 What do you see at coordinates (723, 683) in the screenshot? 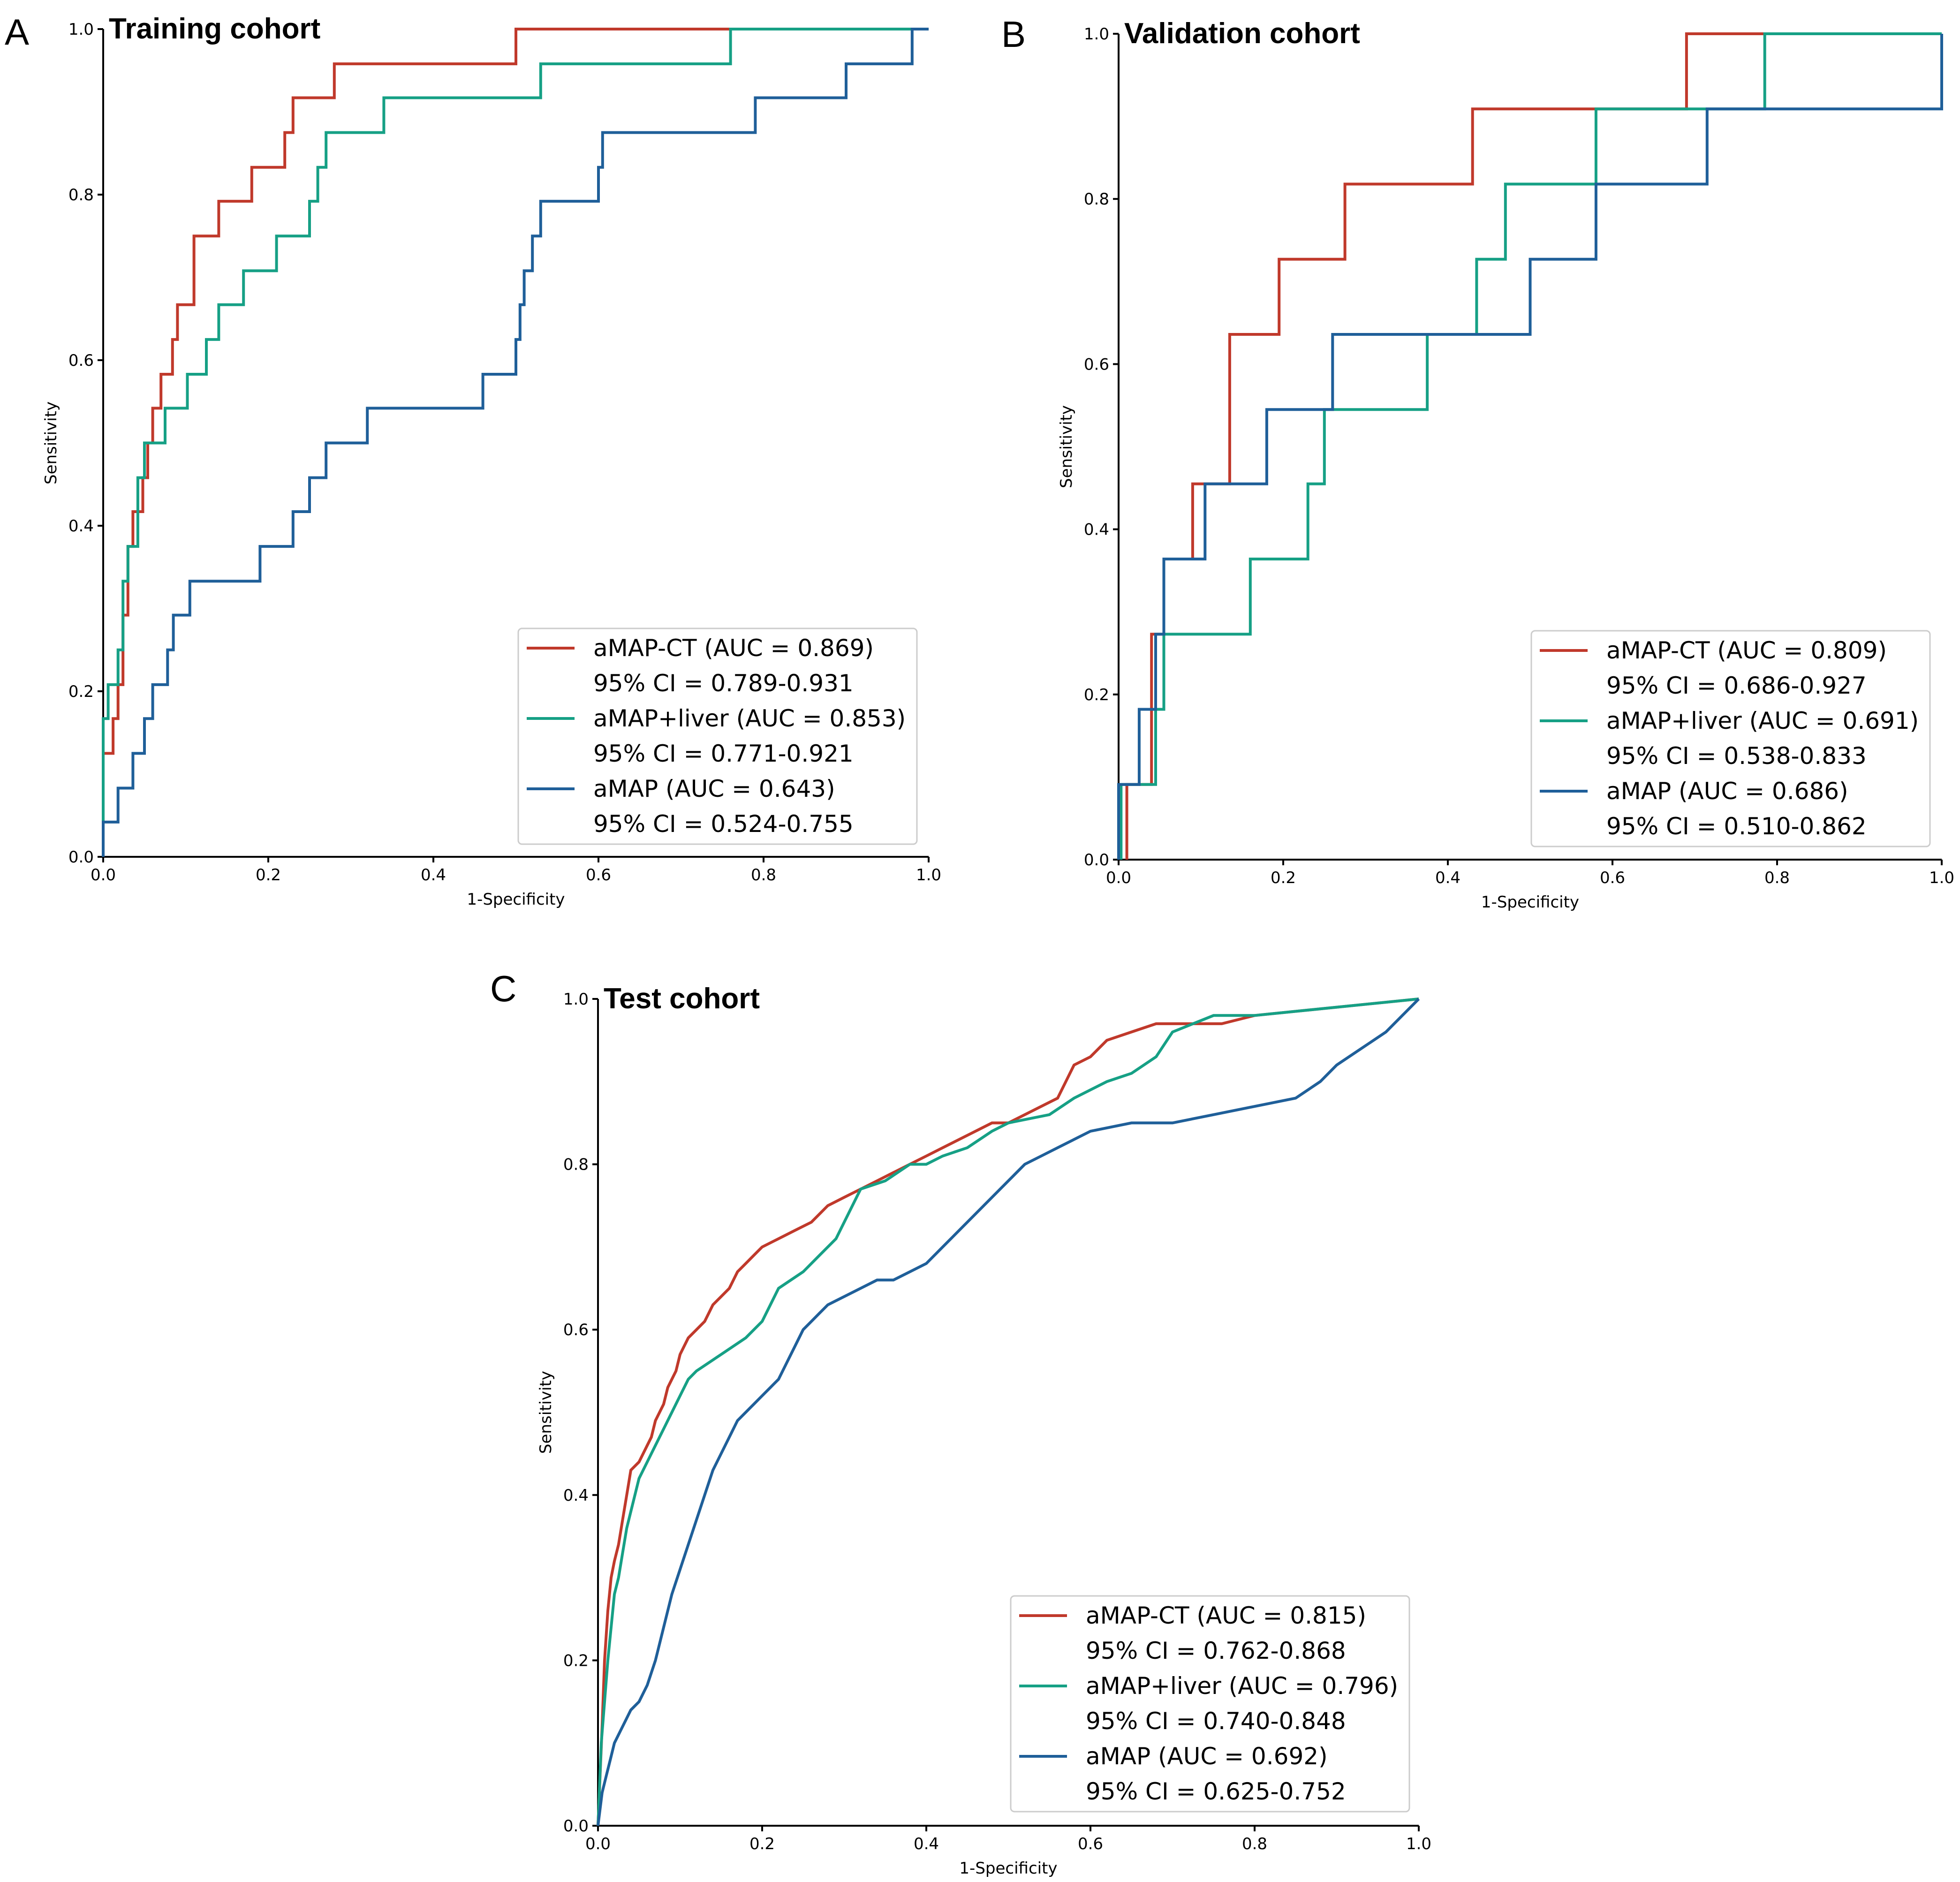
I see `legend-entry-ci: 95% CI = 0.789-0.931` at bounding box center [723, 683].